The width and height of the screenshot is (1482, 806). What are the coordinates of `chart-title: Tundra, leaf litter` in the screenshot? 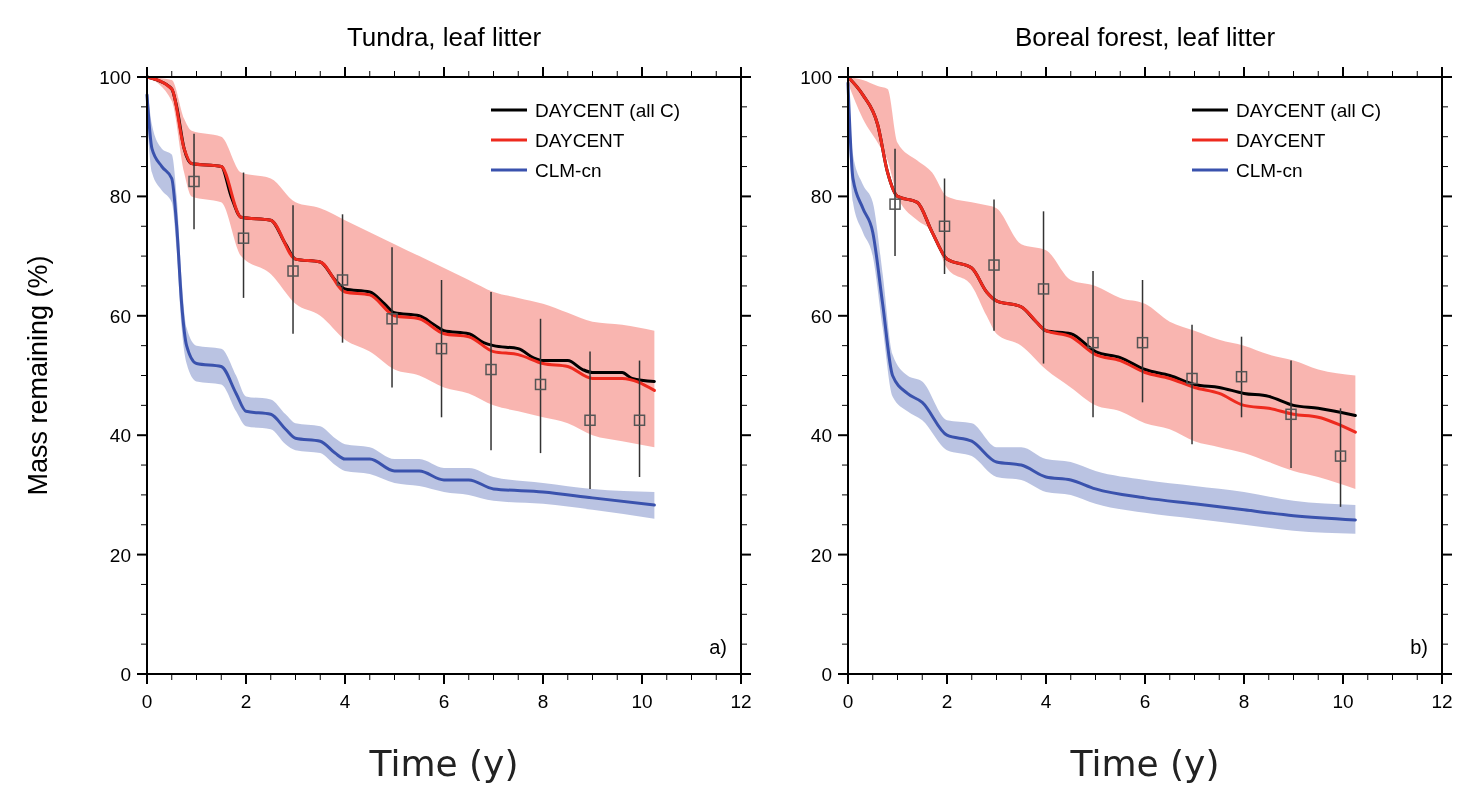 It's located at (444, 37).